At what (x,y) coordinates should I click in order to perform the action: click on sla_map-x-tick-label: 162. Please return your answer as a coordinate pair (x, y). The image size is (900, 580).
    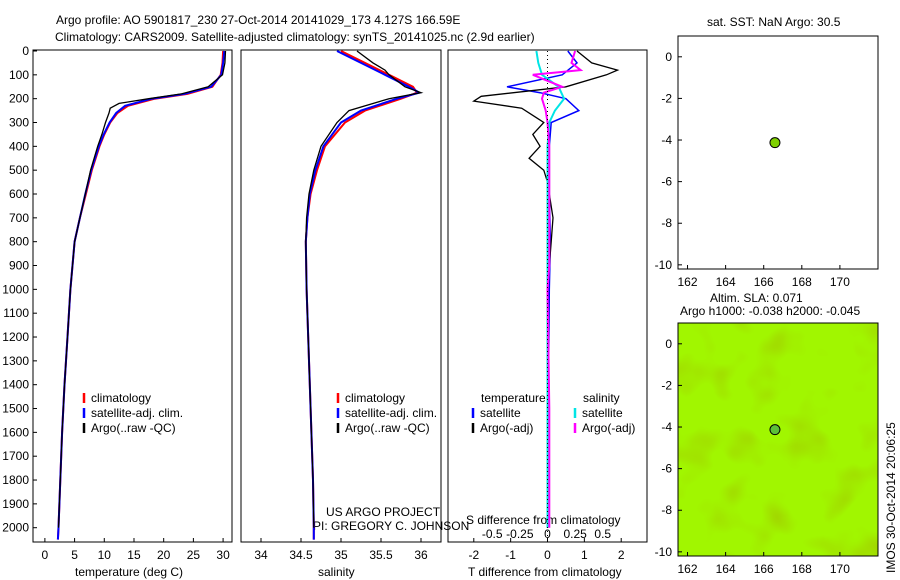
    Looking at the image, I should click on (688, 569).